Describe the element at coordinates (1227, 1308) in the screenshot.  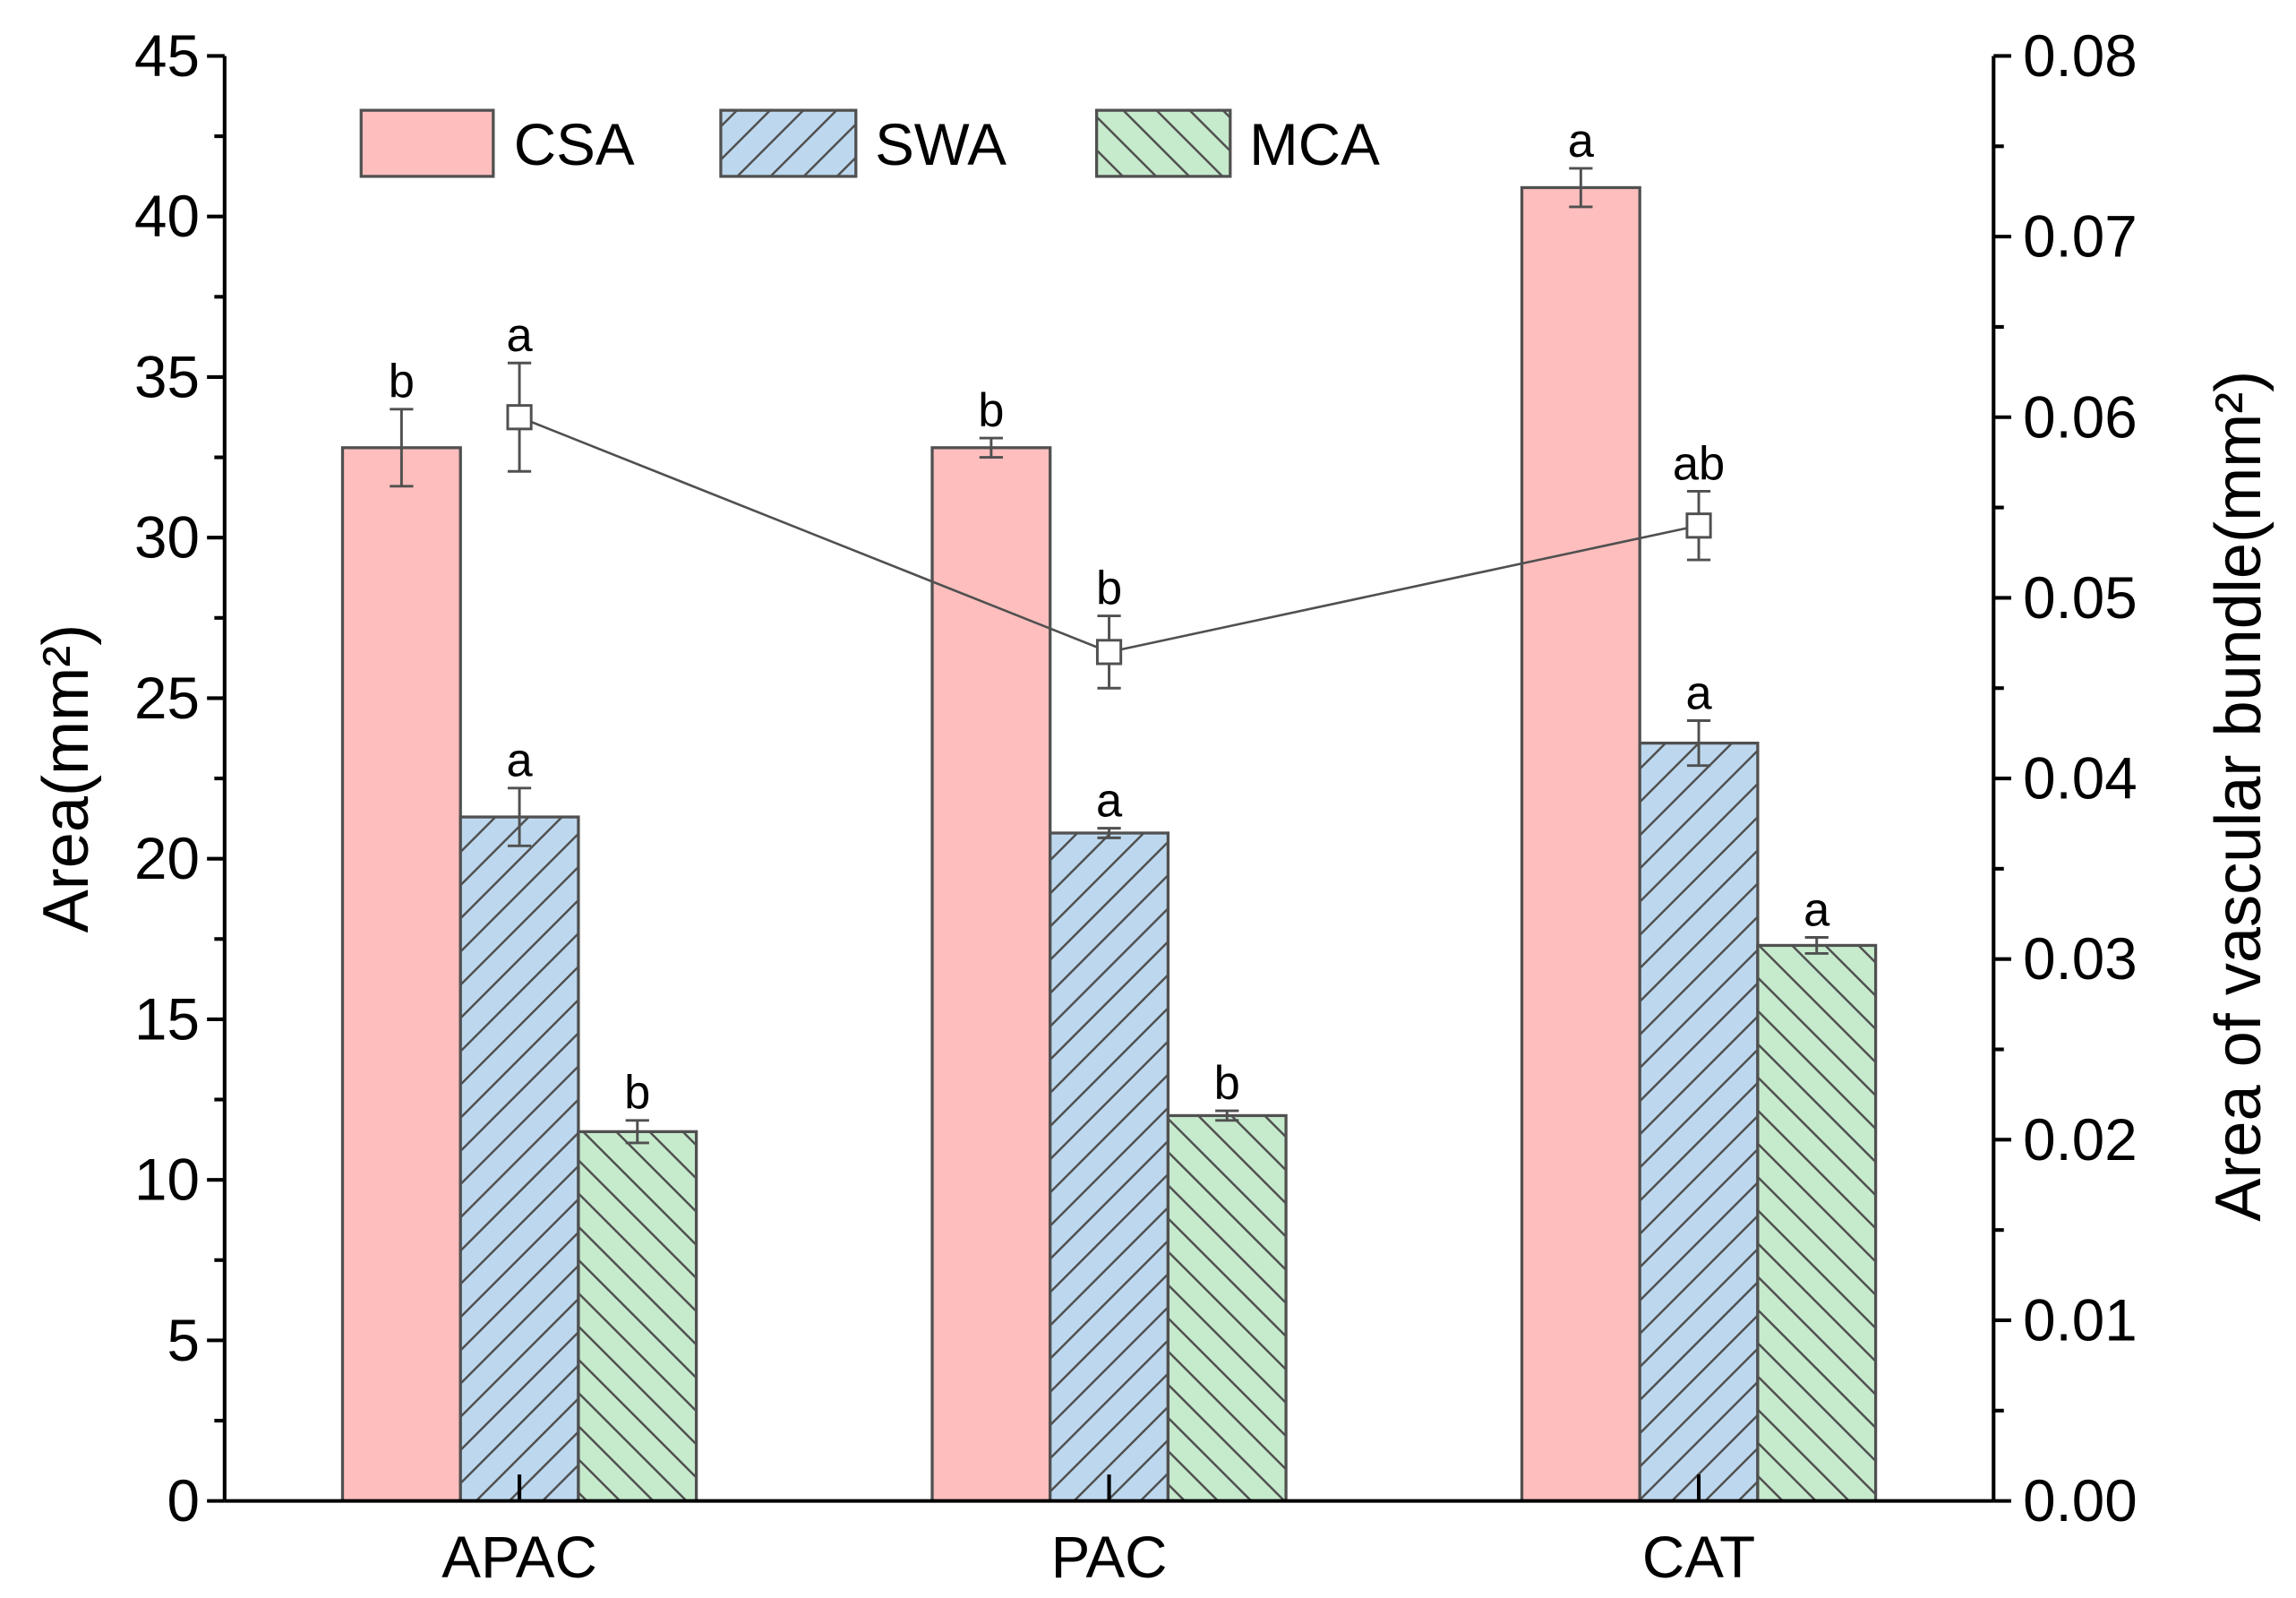
I see `bar-mca-pac` at that location.